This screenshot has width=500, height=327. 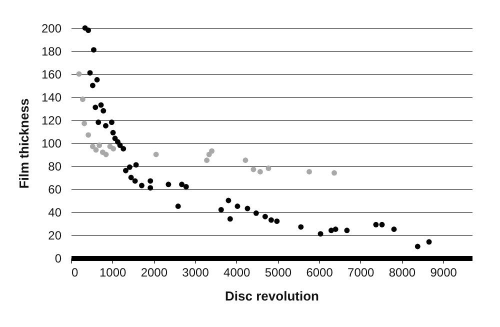 What do you see at coordinates (113, 273) in the screenshot?
I see `x-tick-label: 1000` at bounding box center [113, 273].